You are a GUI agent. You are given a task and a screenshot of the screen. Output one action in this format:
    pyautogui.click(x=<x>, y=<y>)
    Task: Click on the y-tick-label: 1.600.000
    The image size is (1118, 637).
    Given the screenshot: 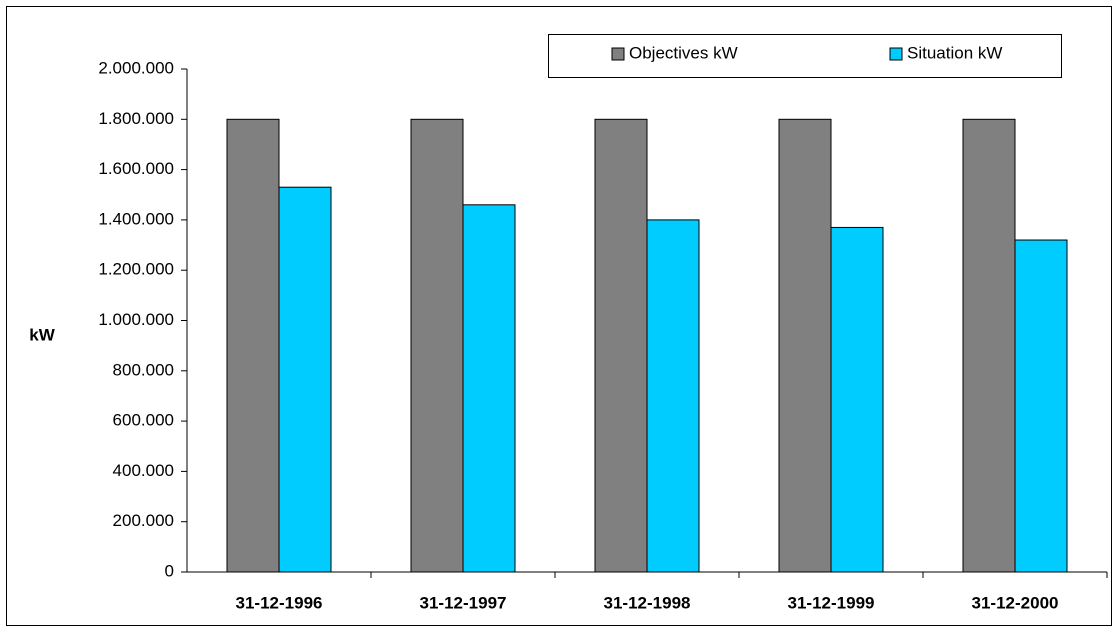 What is the action you would take?
    pyautogui.click(x=136, y=168)
    